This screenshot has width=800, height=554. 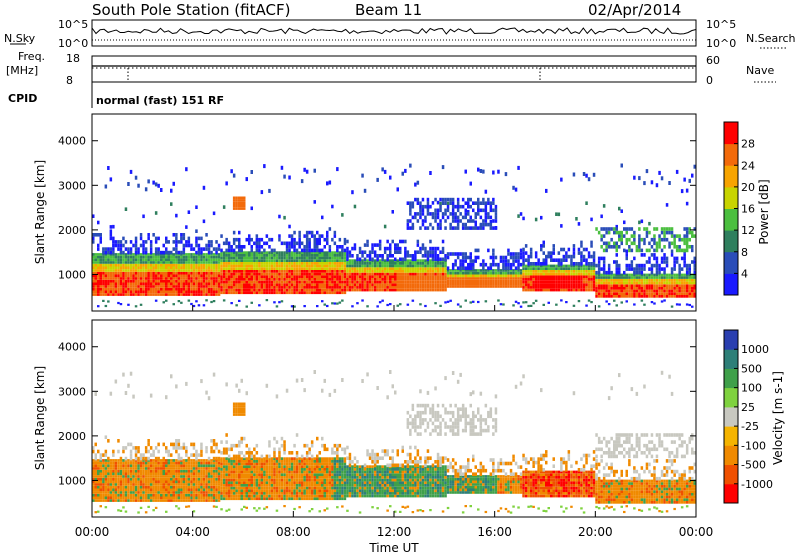 What do you see at coordinates (69, 80) in the screenshot?
I see `freq-left-tick-bottom: 8` at bounding box center [69, 80].